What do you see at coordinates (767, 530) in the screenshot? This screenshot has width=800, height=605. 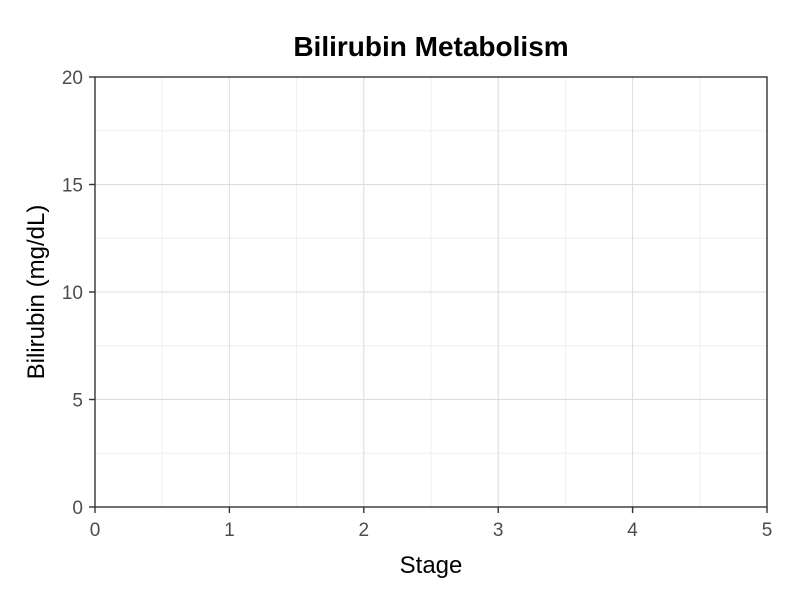 I see `x-tick-label: 5` at bounding box center [767, 530].